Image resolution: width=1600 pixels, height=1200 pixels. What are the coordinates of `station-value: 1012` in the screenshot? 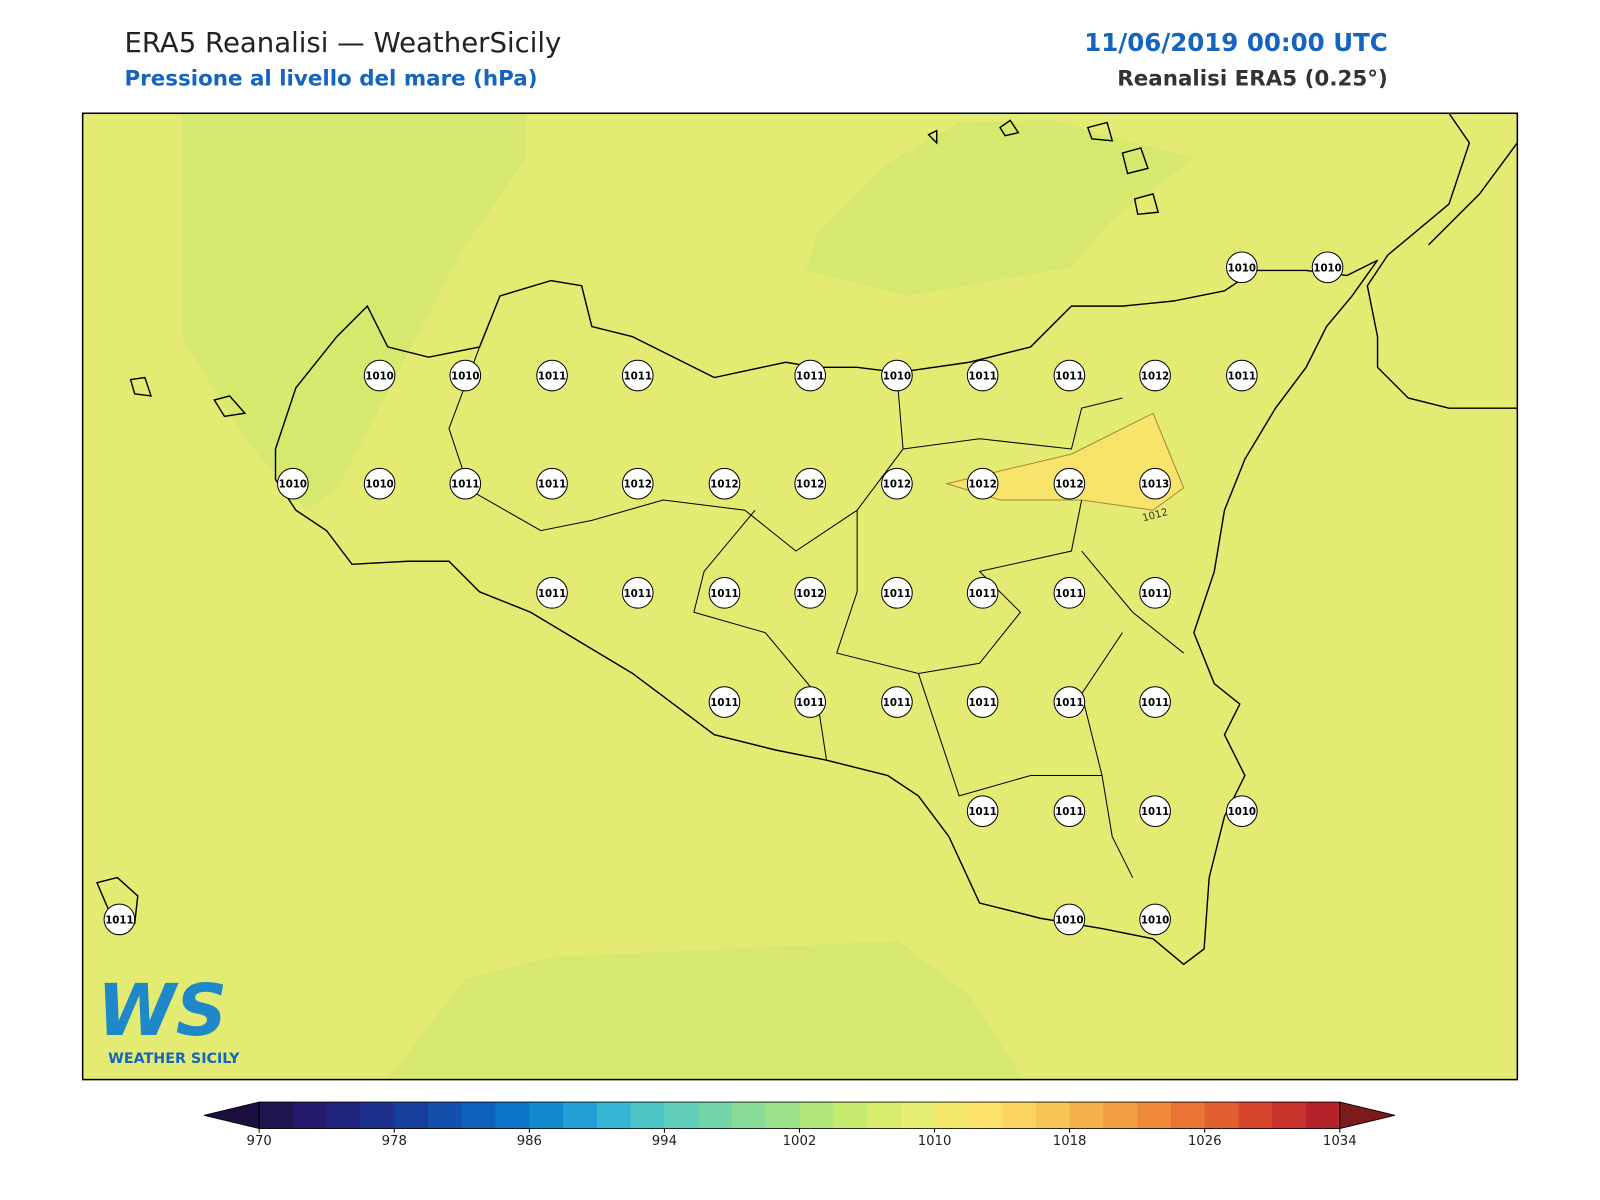 It's located at (1069, 485).